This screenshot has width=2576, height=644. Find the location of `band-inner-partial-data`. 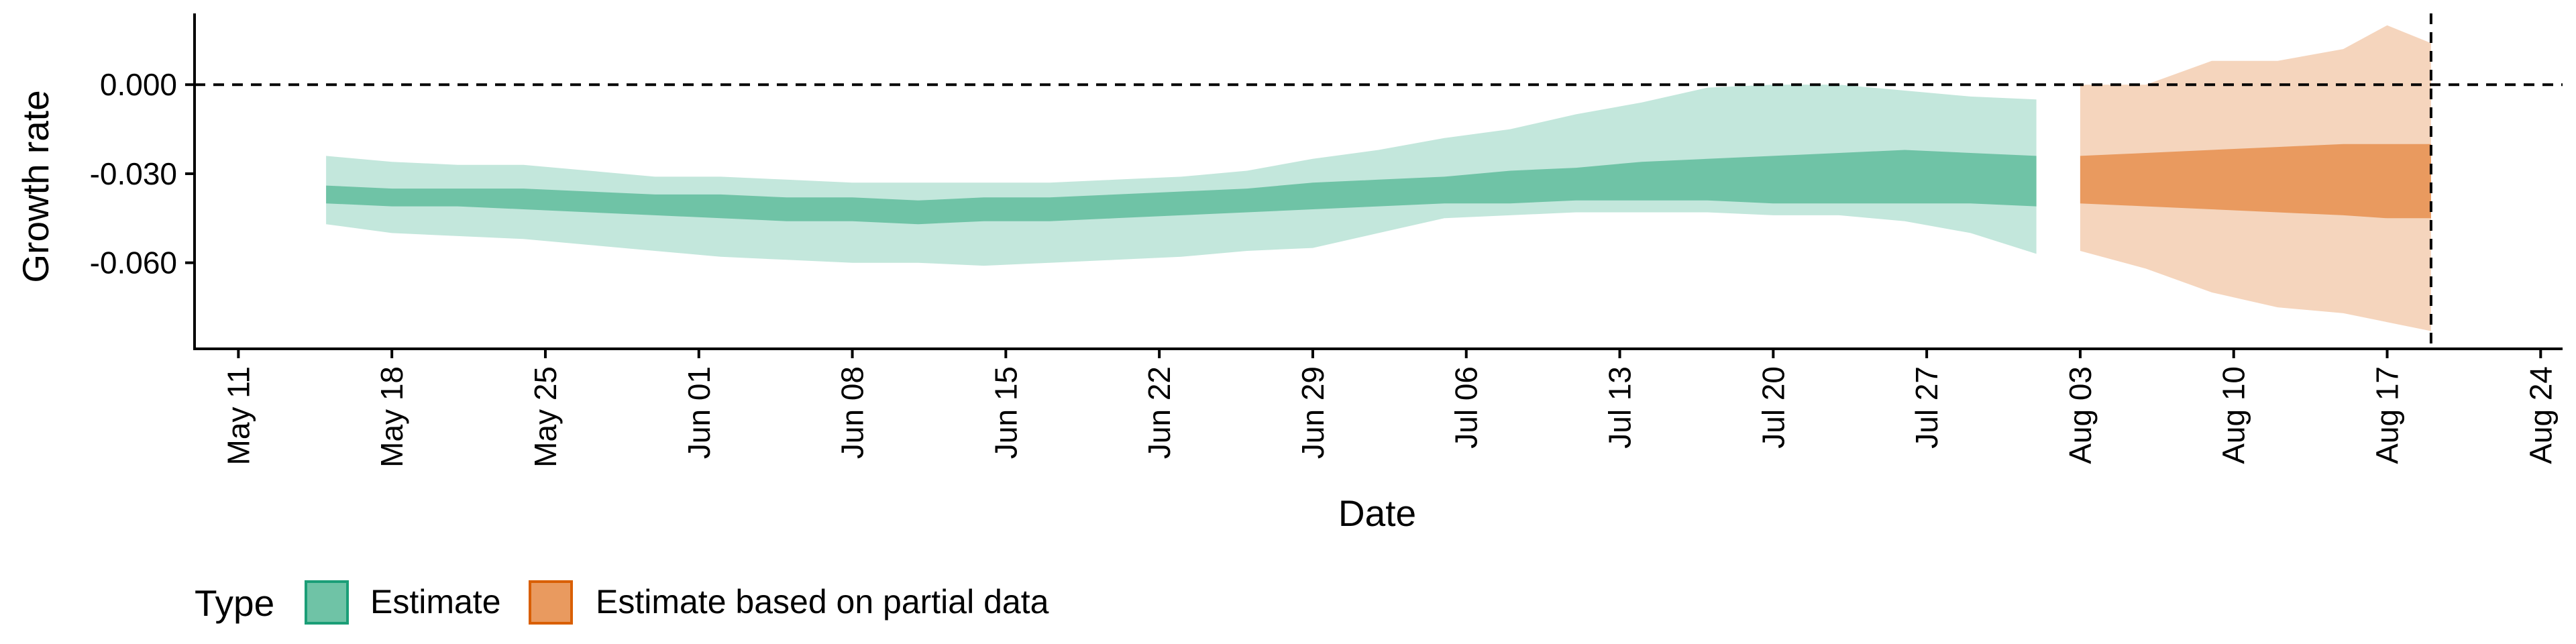

band-inner-partial-data is located at coordinates (2255, 181).